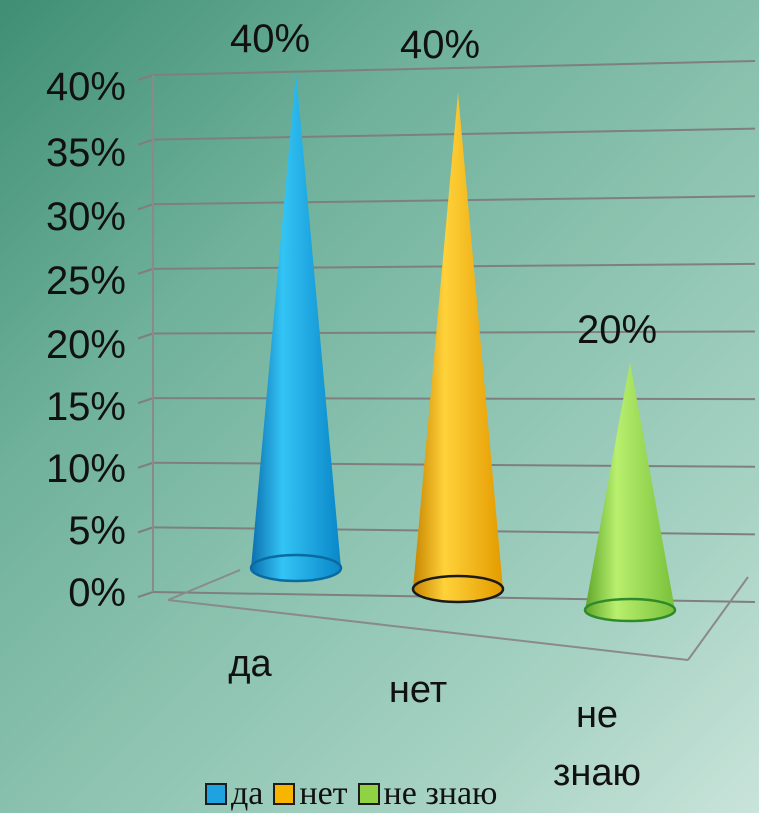 The width and height of the screenshot is (759, 813). Describe the element at coordinates (250, 664) in the screenshot. I see `category-label-da: да` at that location.